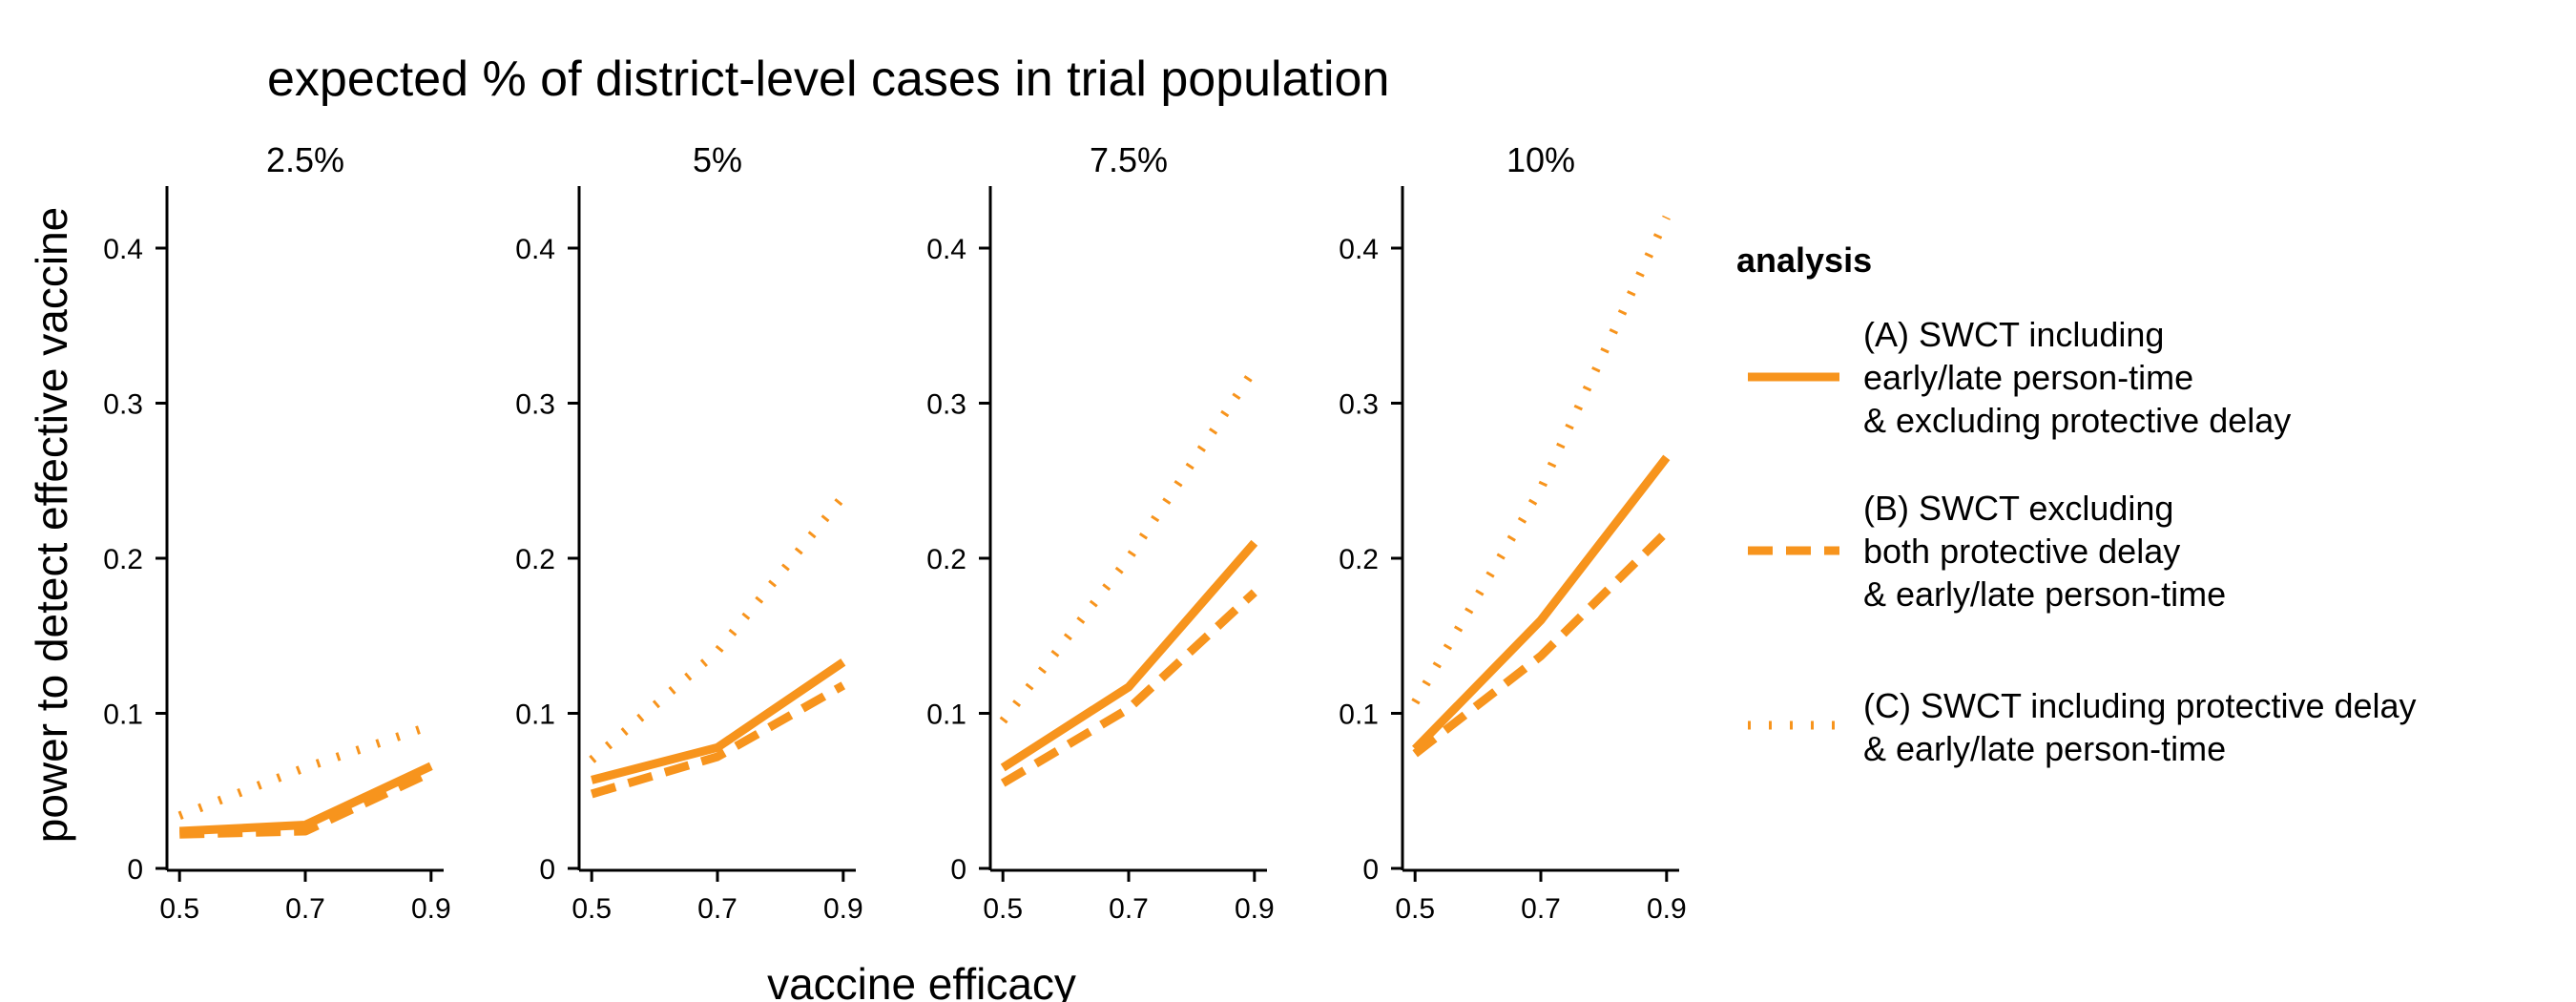 This screenshot has width=2576, height=1002. Describe the element at coordinates (717, 159) in the screenshot. I see `panel-label: 5%` at that location.